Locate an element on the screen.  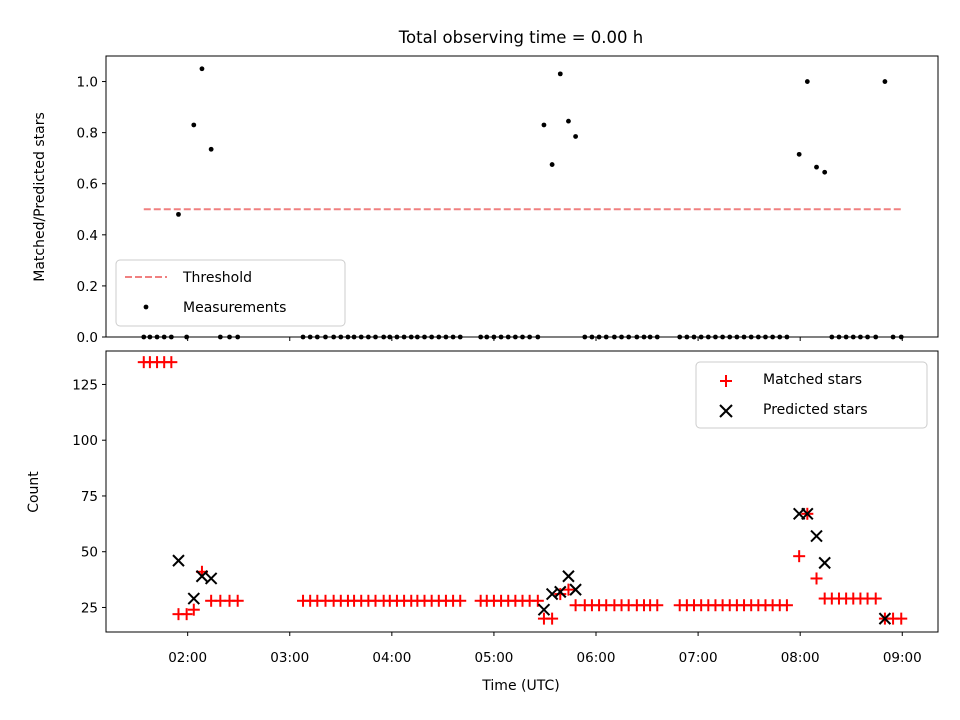
bottom-x-tick-label: 02:00 is located at coordinates (187, 658).